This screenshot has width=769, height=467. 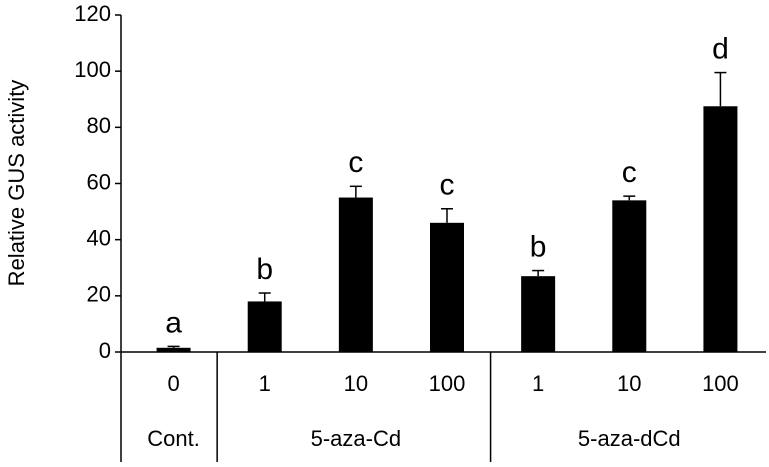 I want to click on x-tick-label: 0, so click(x=173, y=383).